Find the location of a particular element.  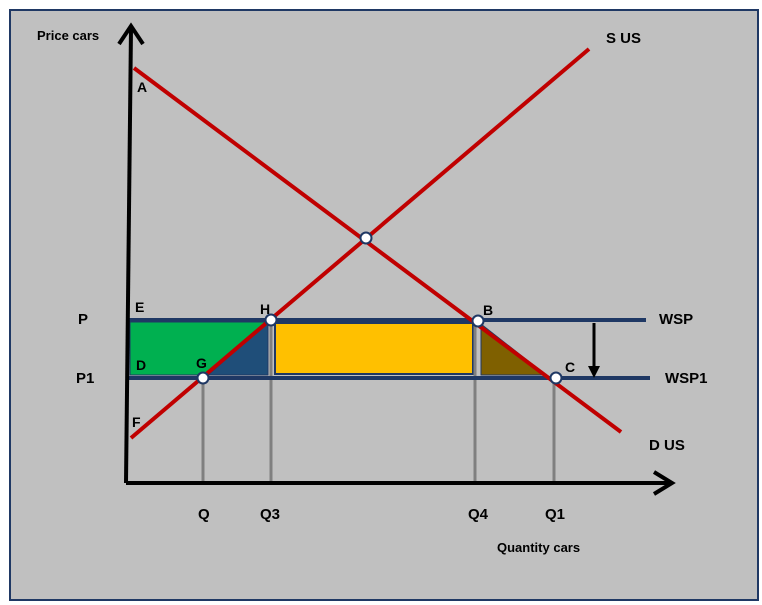

point-b-marker is located at coordinates (478, 321).